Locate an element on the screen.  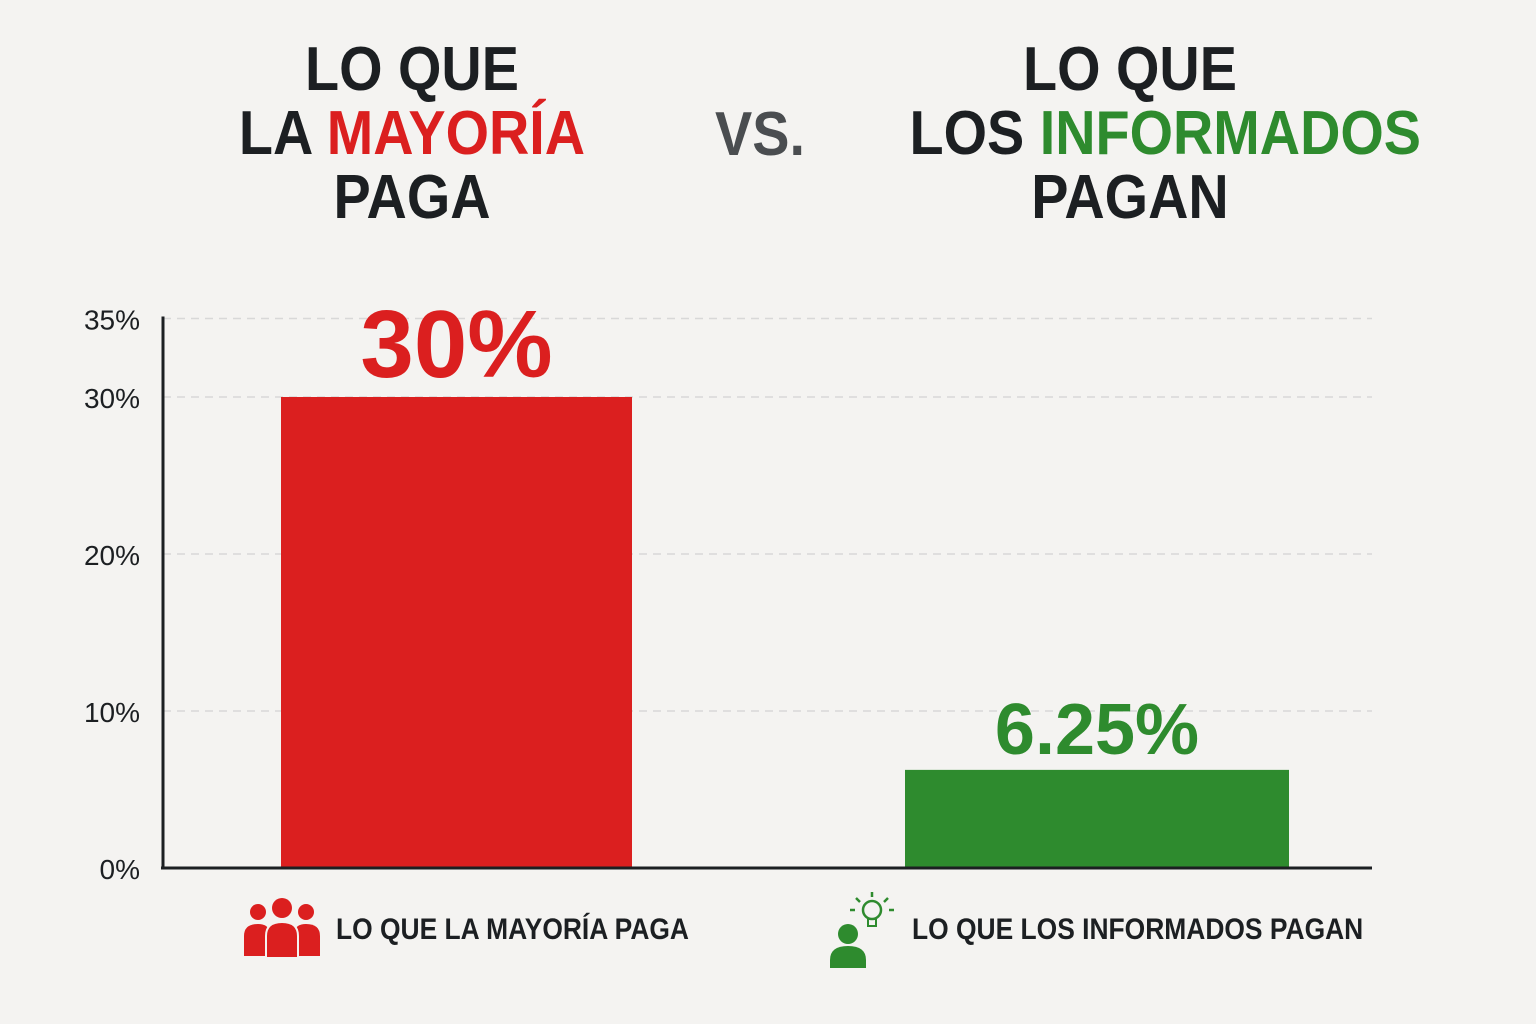
y-tick-label: 35% is located at coordinates (112, 320).